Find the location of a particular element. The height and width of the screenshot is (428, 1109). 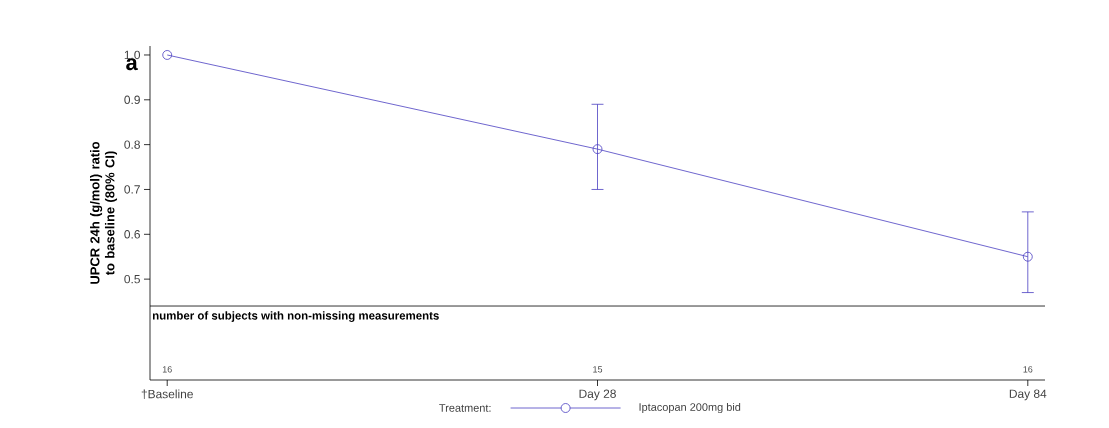

y-tick-label: 0.6 is located at coordinates (132, 234).